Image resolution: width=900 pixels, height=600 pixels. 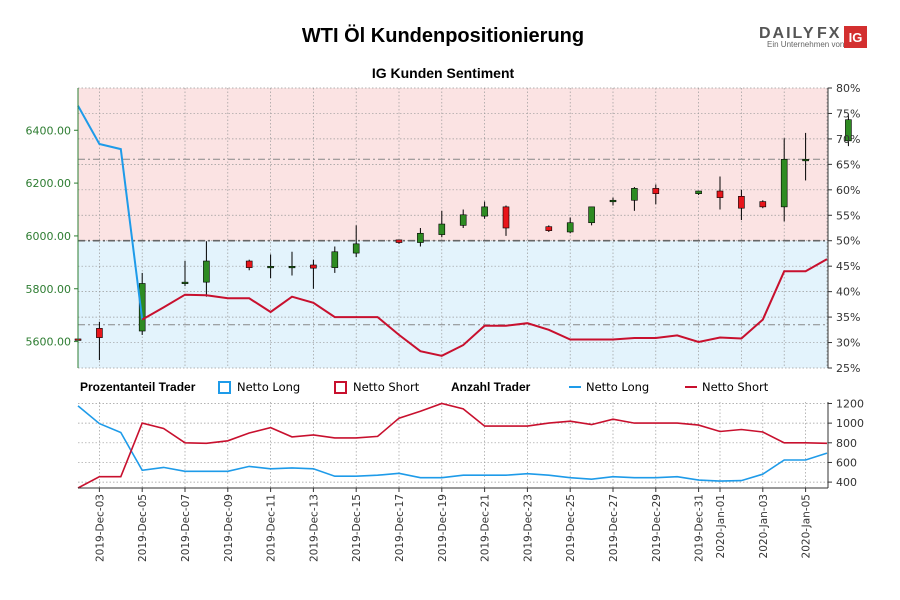 What do you see at coordinates (49, 130) in the screenshot?
I see `price-tick-label: 6400.00` at bounding box center [49, 130].